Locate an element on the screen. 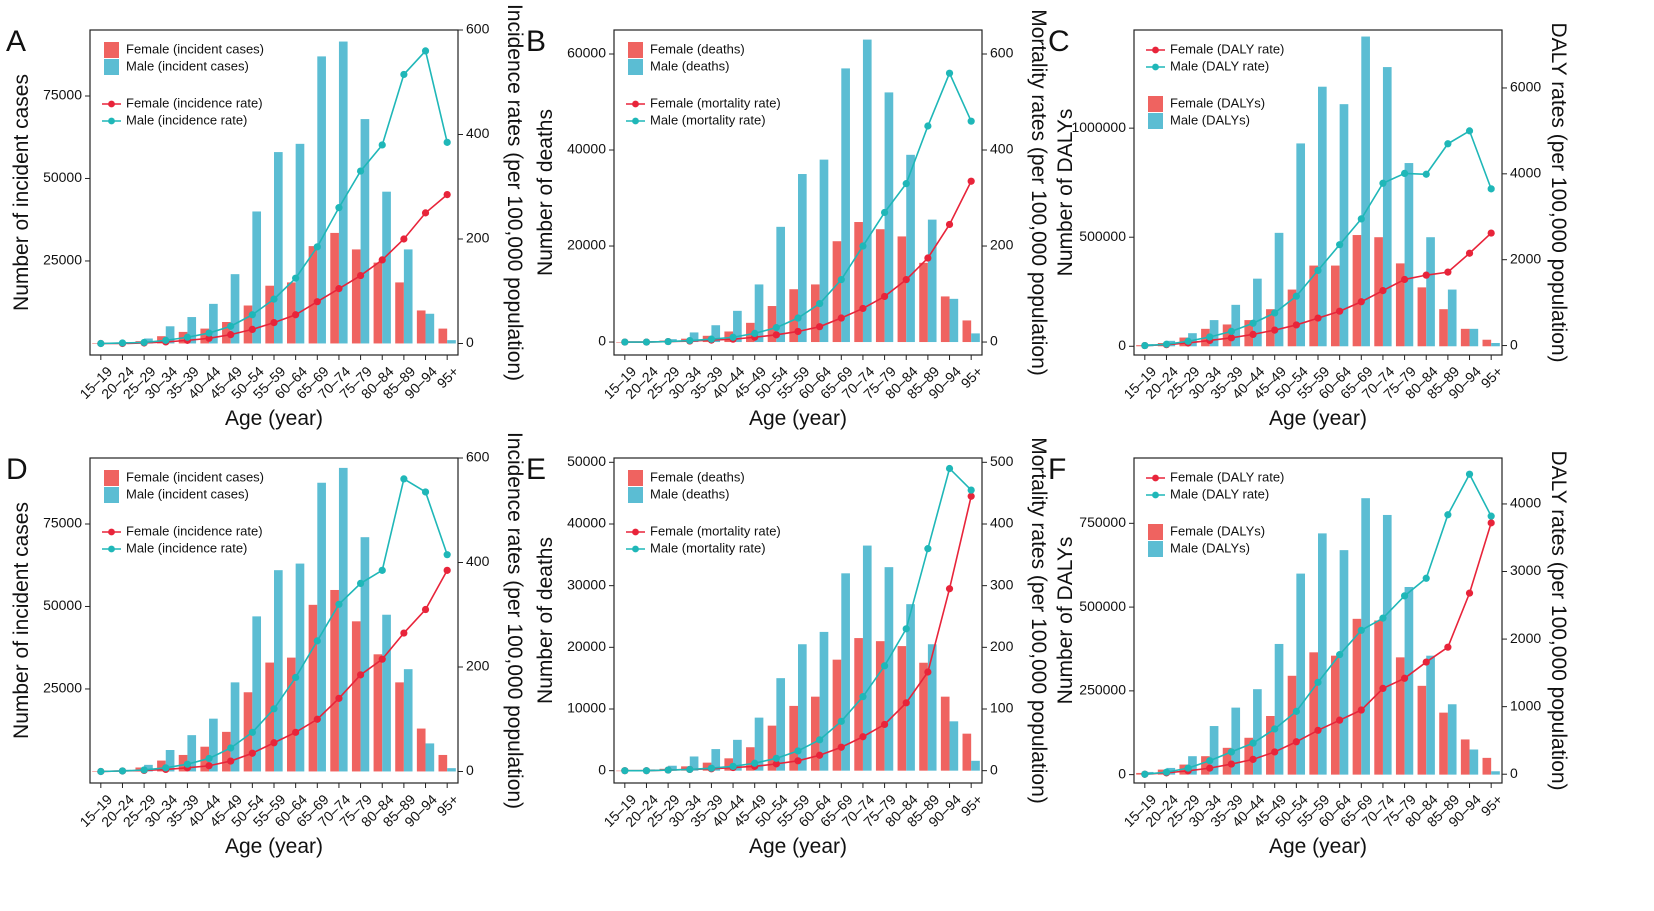  y-tick-label: 10000 is located at coordinates (586, 708).